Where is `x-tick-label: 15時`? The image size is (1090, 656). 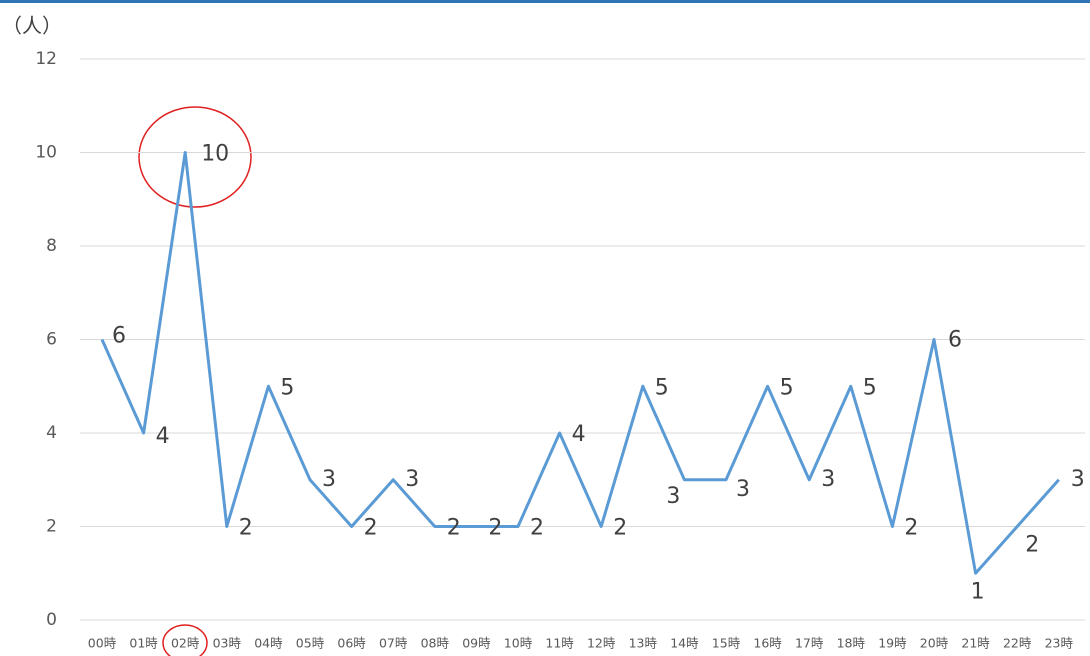
x-tick-label: 15時 is located at coordinates (726, 643).